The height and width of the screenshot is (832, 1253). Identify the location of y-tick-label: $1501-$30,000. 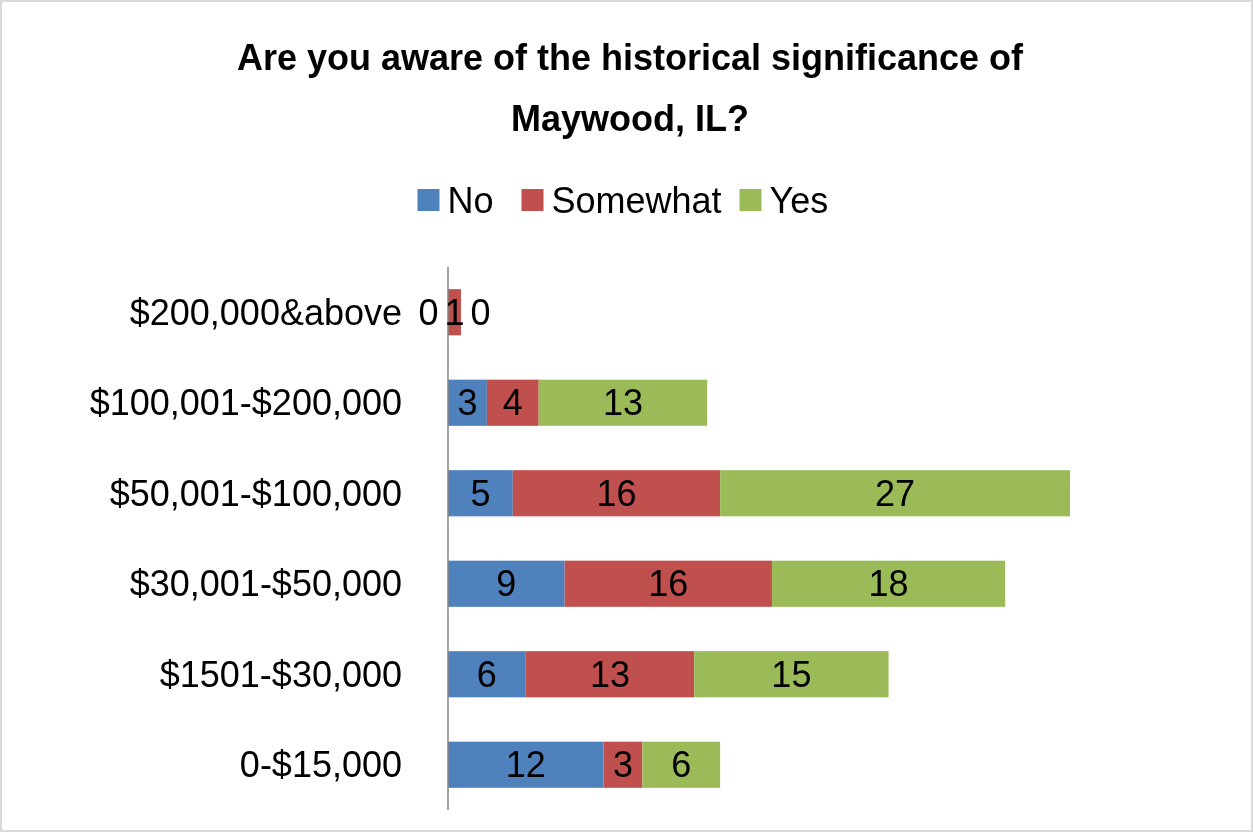
(280, 674).